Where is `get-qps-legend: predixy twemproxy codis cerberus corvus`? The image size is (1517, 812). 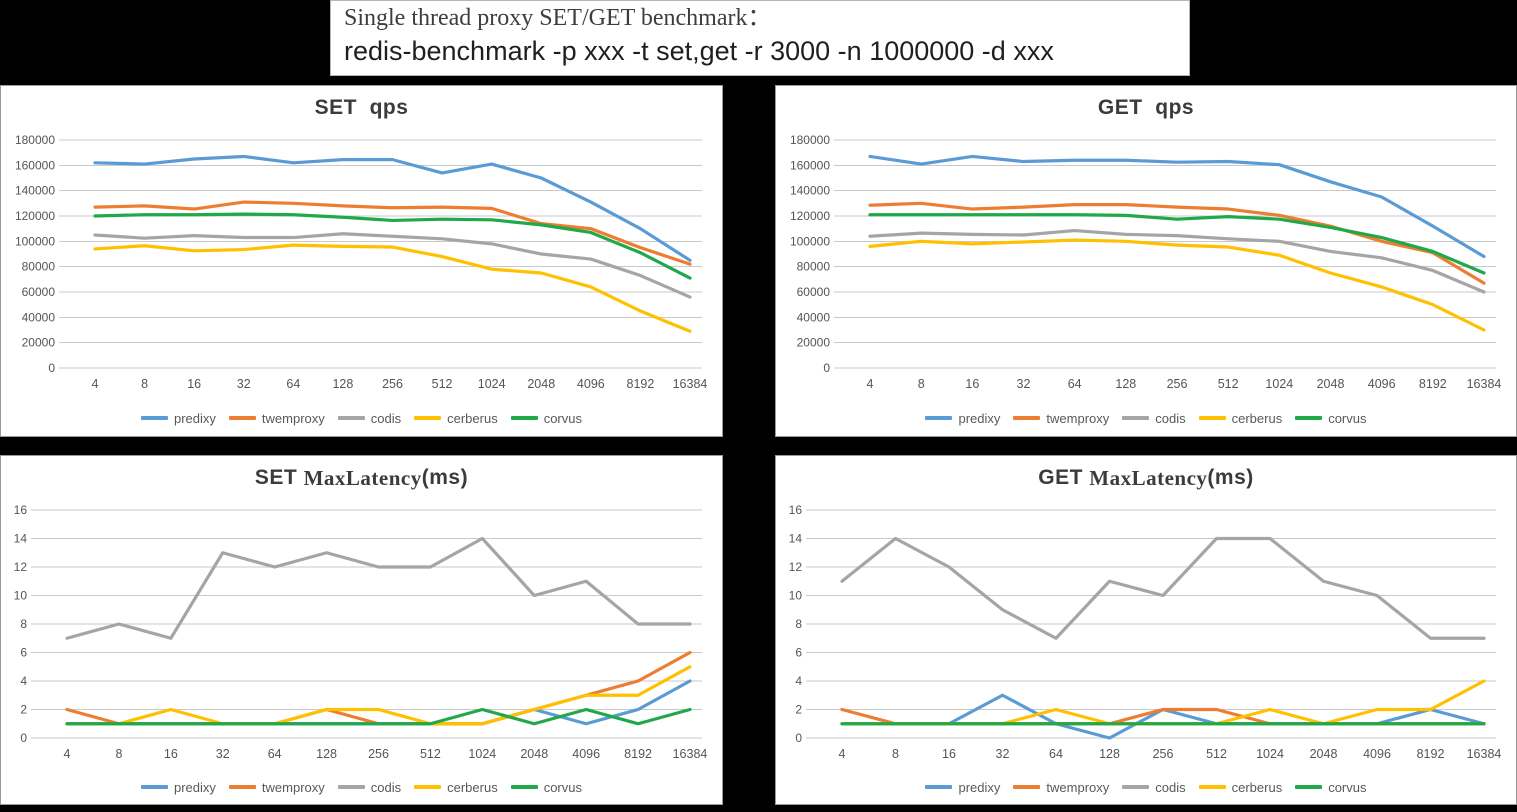 get-qps-legend: predixy twemproxy codis cerberus corvus is located at coordinates (1146, 418).